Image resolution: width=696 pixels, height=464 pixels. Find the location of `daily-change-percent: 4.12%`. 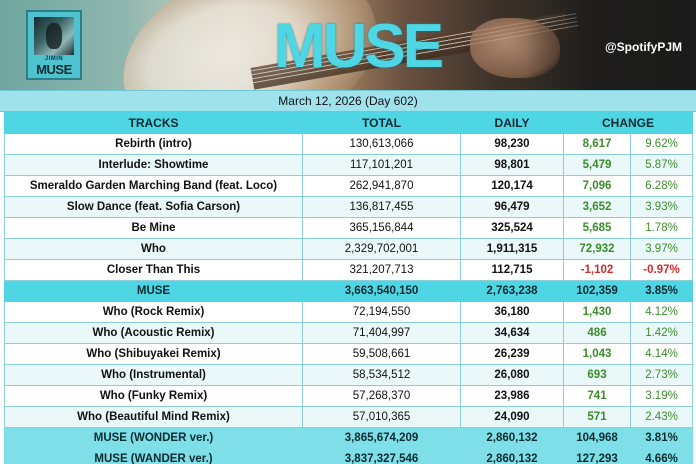

daily-change-percent: 4.12% is located at coordinates (661, 312).